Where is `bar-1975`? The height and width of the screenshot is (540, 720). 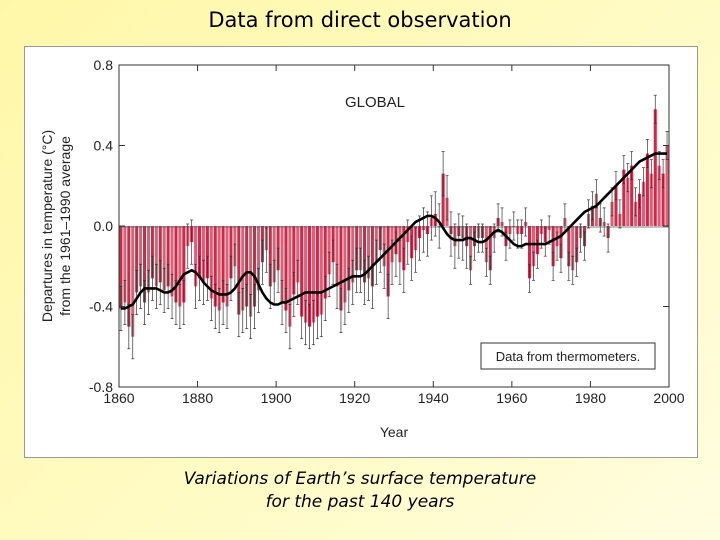
bar-1975 is located at coordinates (569, 246).